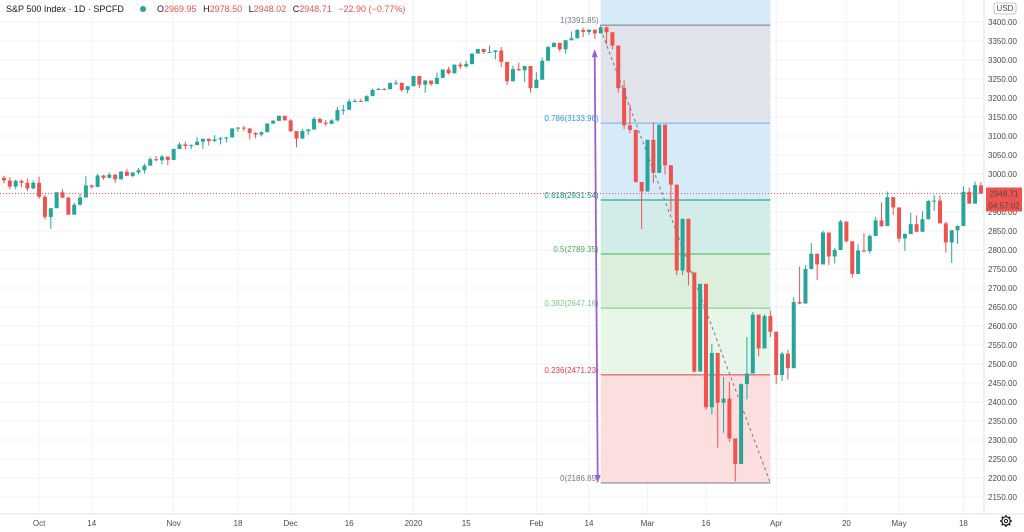 The width and height of the screenshot is (1024, 532). Describe the element at coordinates (1002, 345) in the screenshot. I see `price-tick-label: 2550.00` at that location.